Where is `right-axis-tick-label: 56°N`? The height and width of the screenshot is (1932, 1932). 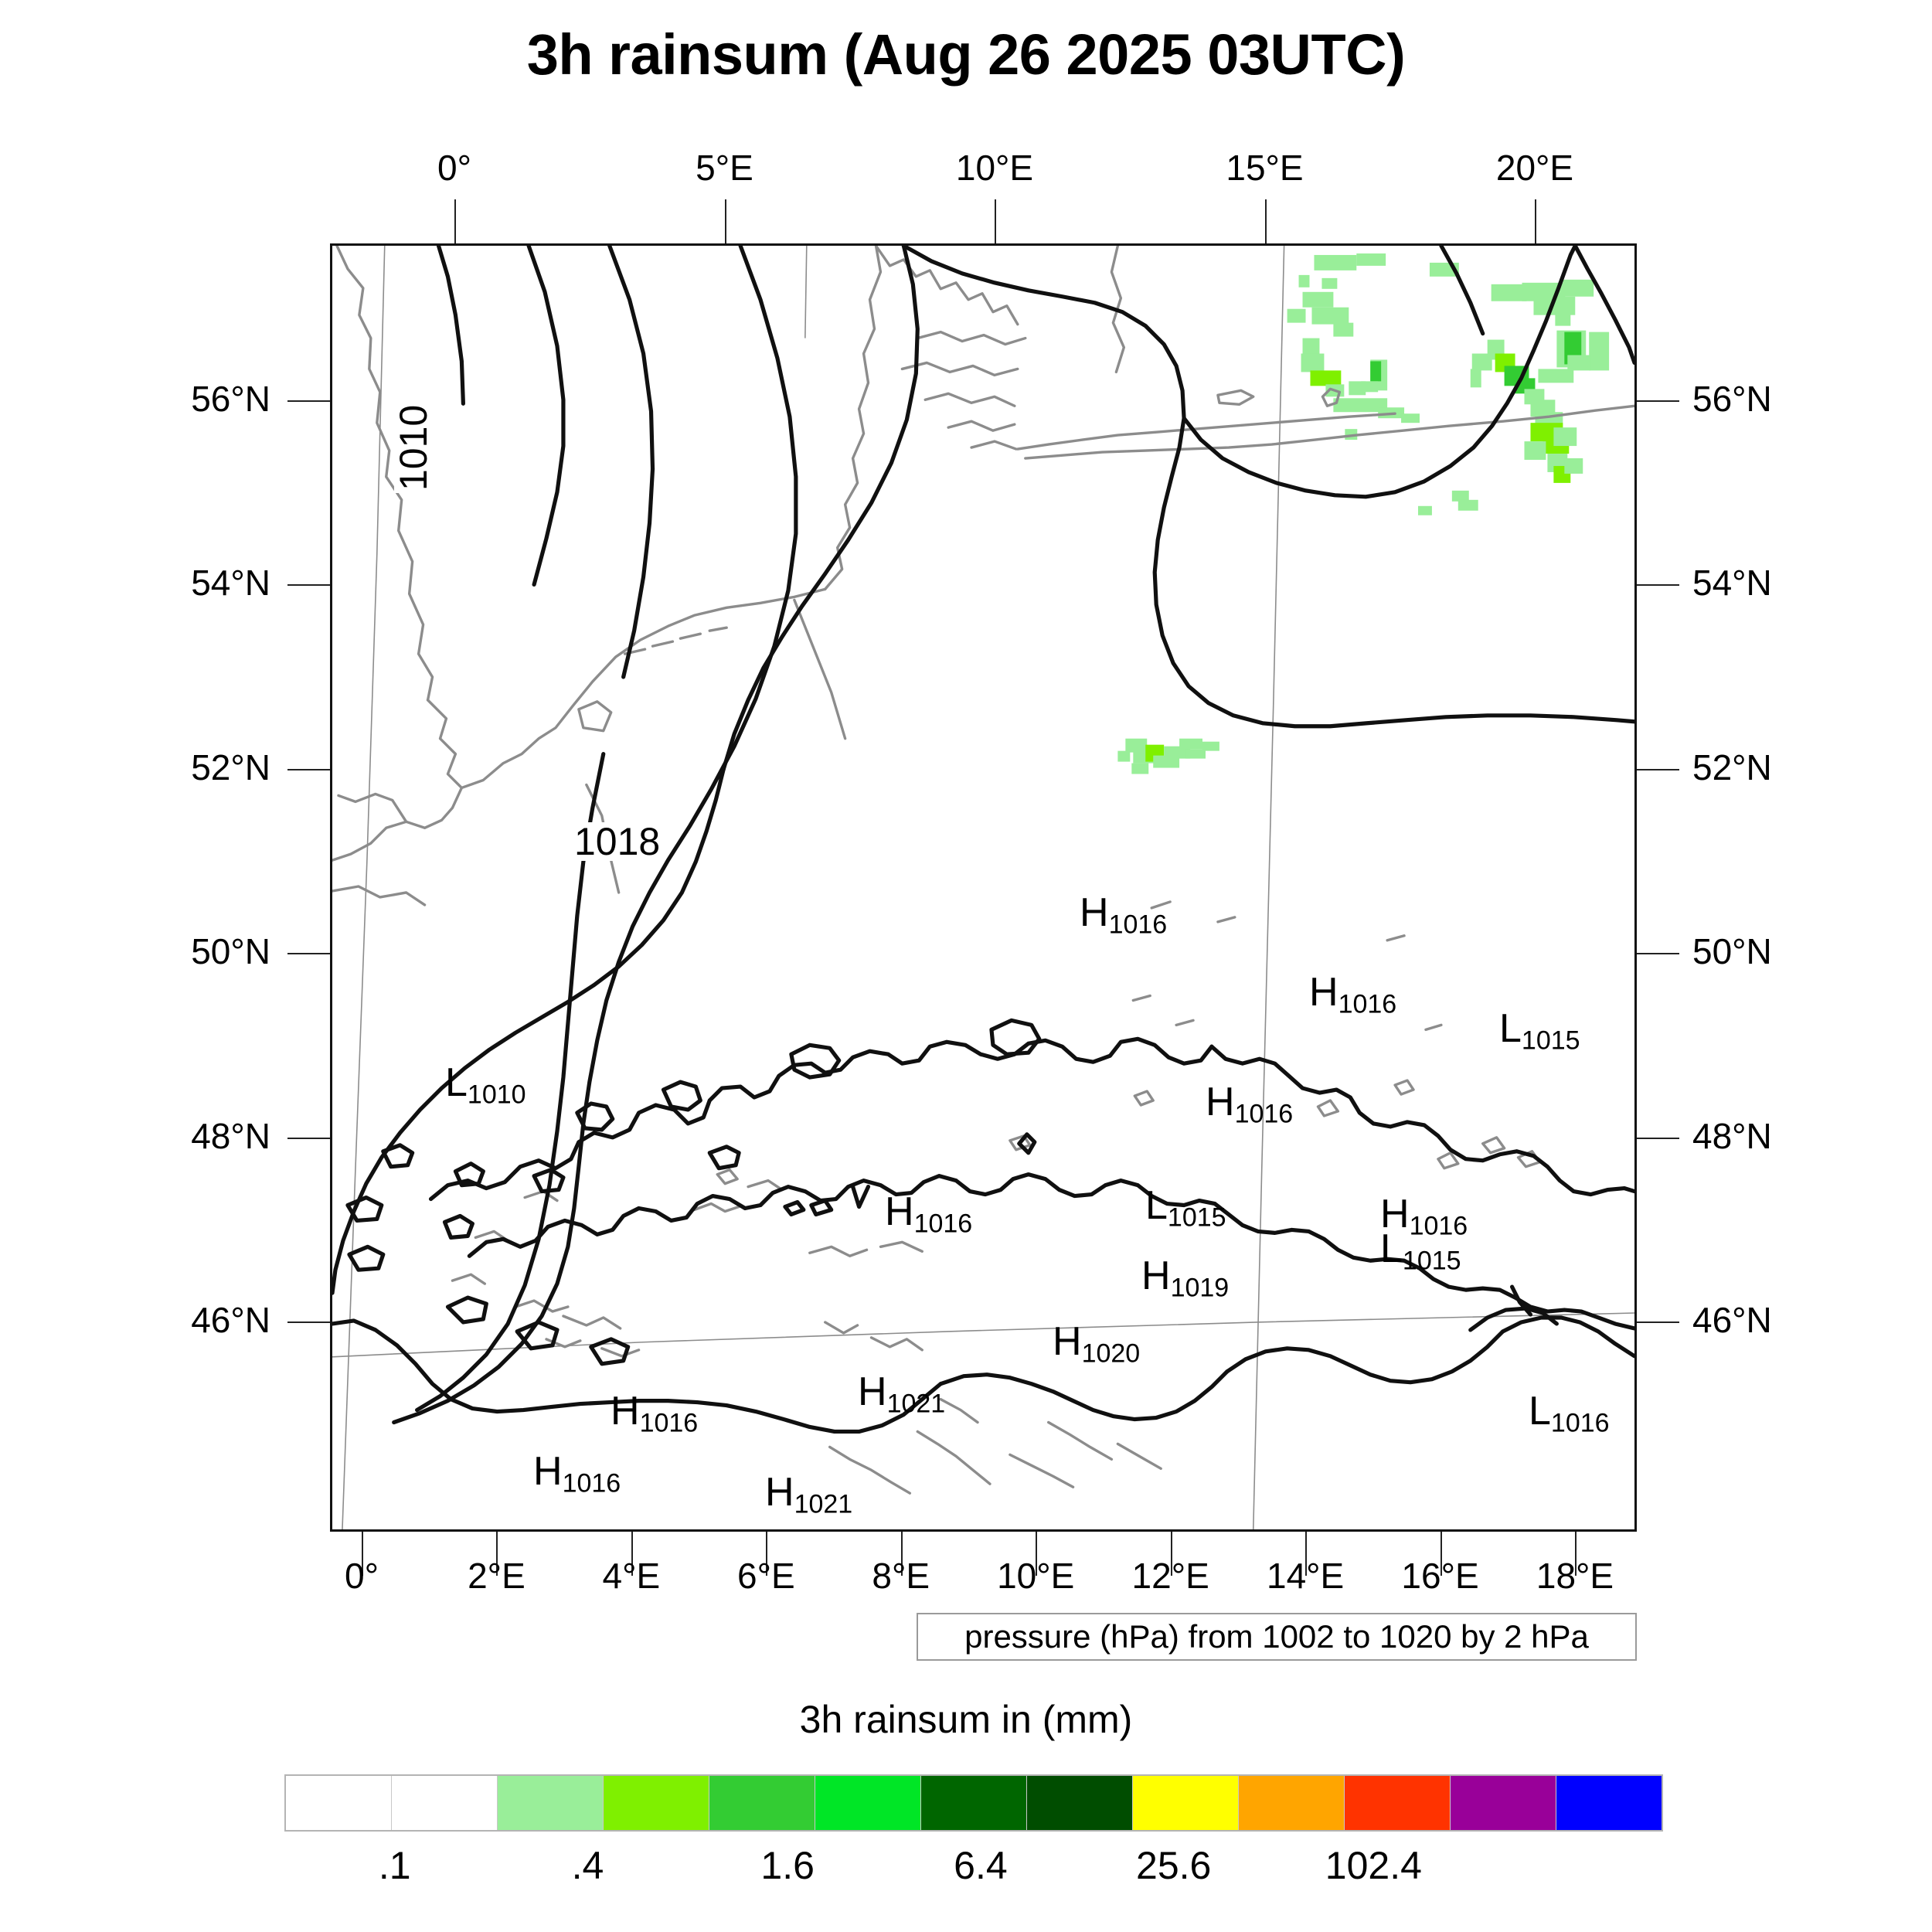
right-axis-tick-label: 56°N is located at coordinates (1732, 399).